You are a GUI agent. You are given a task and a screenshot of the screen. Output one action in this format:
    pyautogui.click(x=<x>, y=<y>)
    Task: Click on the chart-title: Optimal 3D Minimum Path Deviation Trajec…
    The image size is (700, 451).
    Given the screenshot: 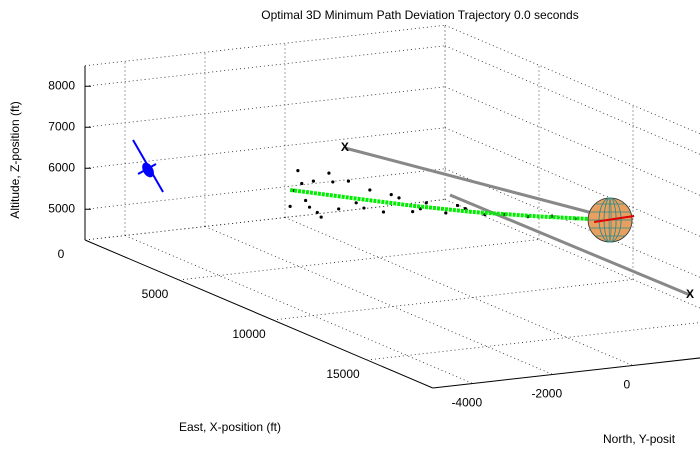 What is the action you would take?
    pyautogui.click(x=419, y=15)
    